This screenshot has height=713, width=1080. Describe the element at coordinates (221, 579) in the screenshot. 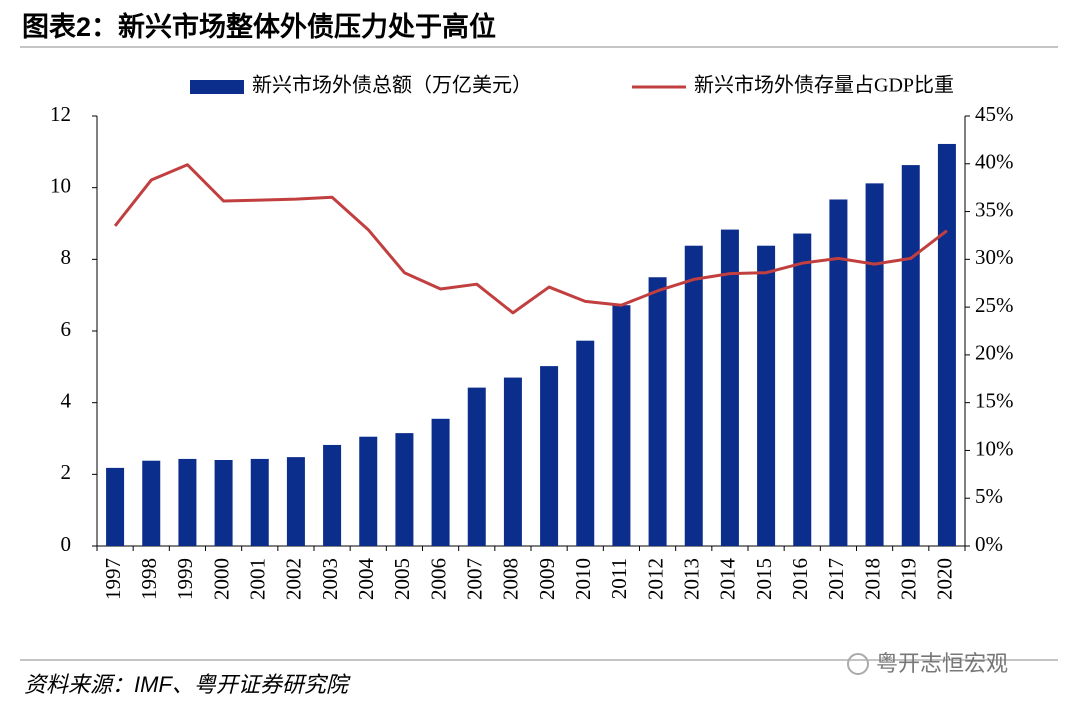

I see `x-tick-label: 2000` at that location.